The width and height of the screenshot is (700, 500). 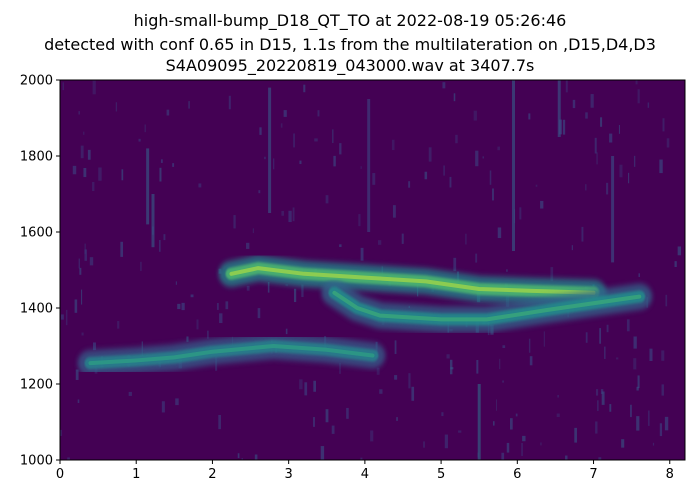 I want to click on x-tick-label: 2, so click(x=212, y=474).